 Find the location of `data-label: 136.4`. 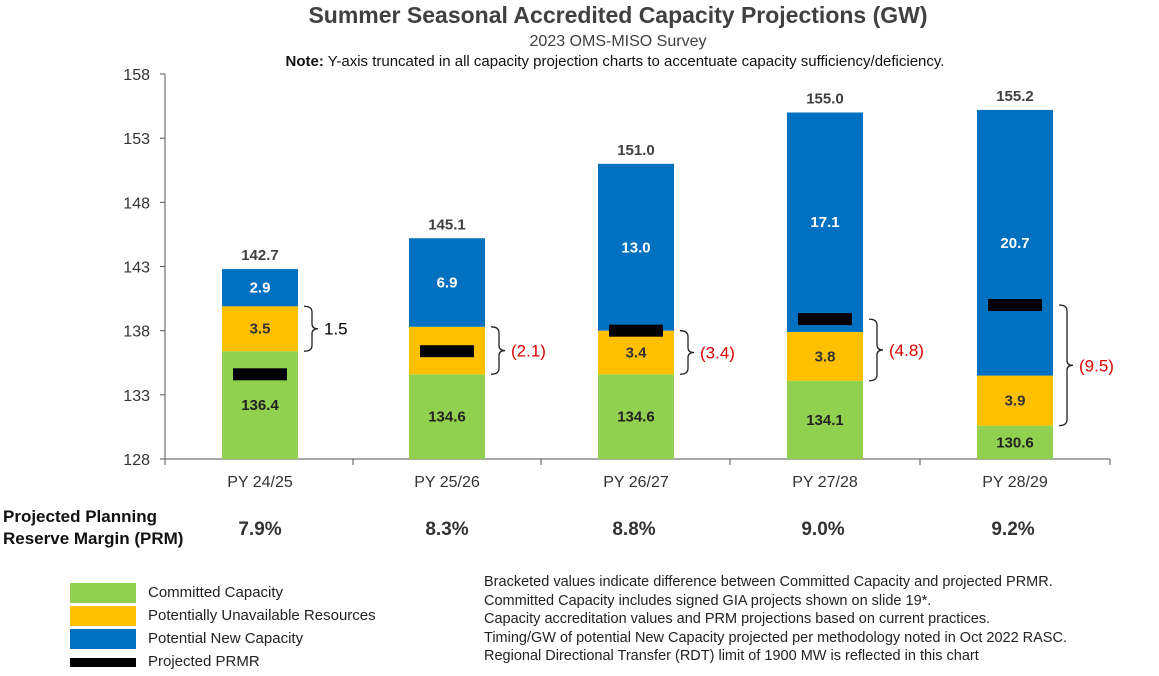

data-label: 136.4 is located at coordinates (260, 405).